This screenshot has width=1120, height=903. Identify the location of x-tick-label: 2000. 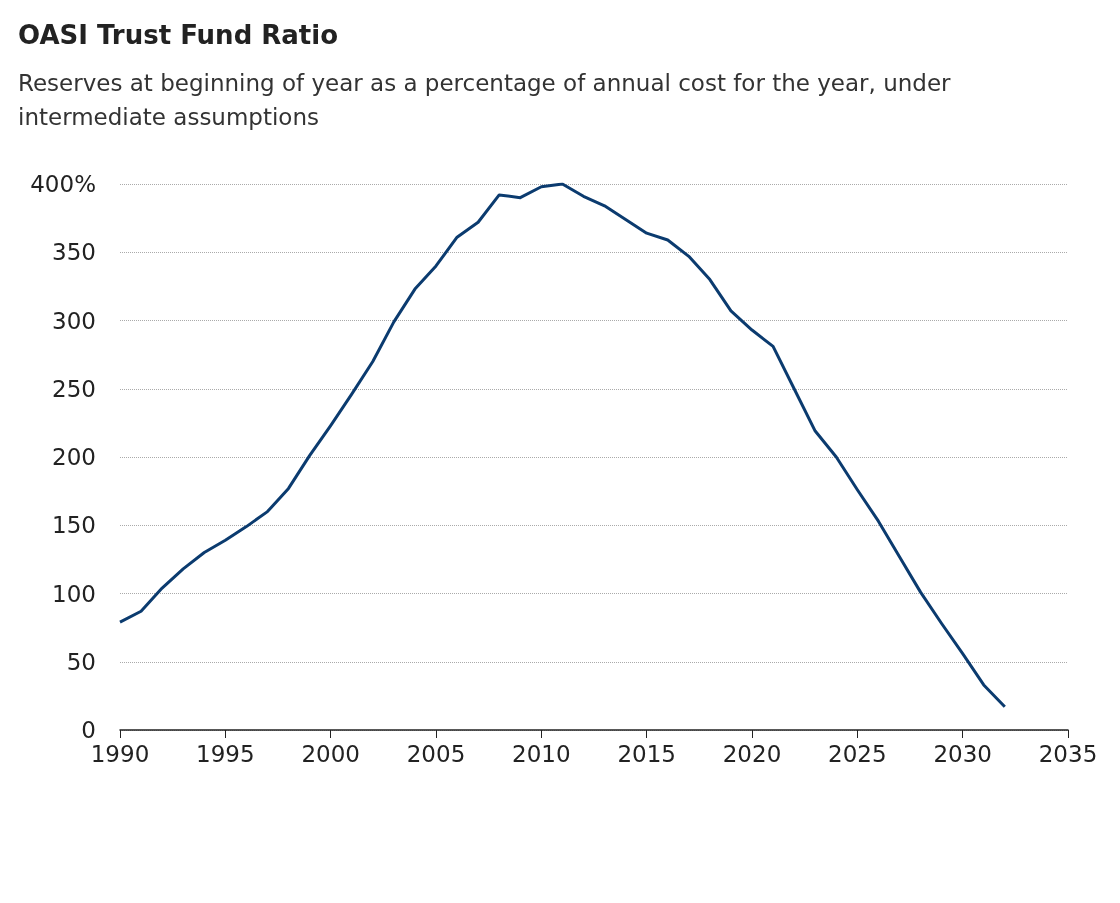
(330, 753).